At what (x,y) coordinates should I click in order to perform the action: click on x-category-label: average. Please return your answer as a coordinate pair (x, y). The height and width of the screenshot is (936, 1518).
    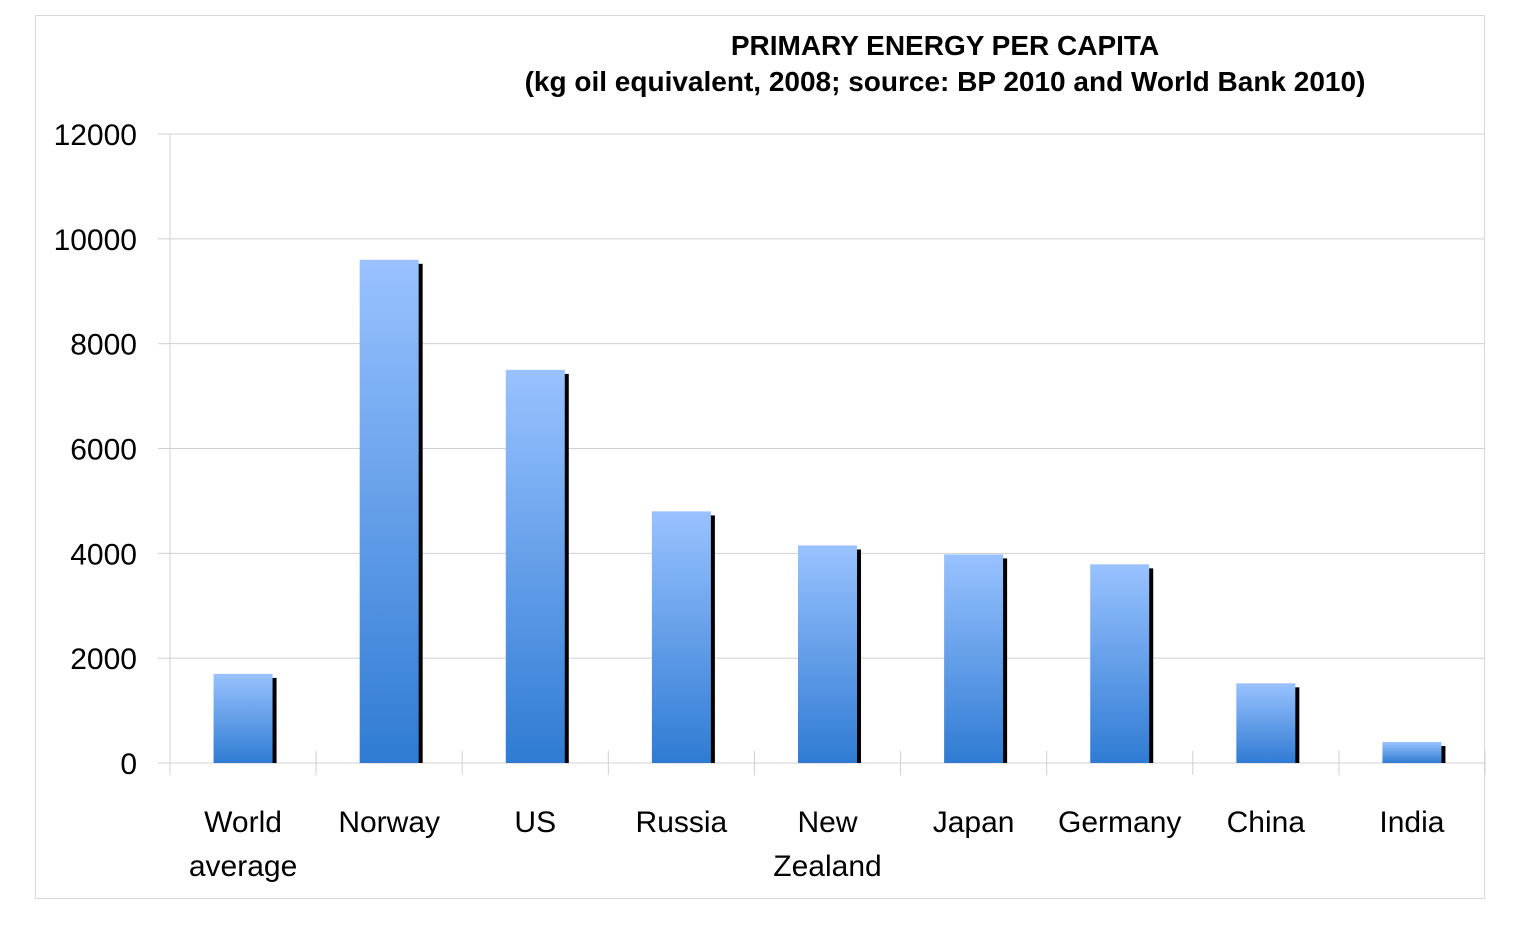
    Looking at the image, I should click on (243, 866).